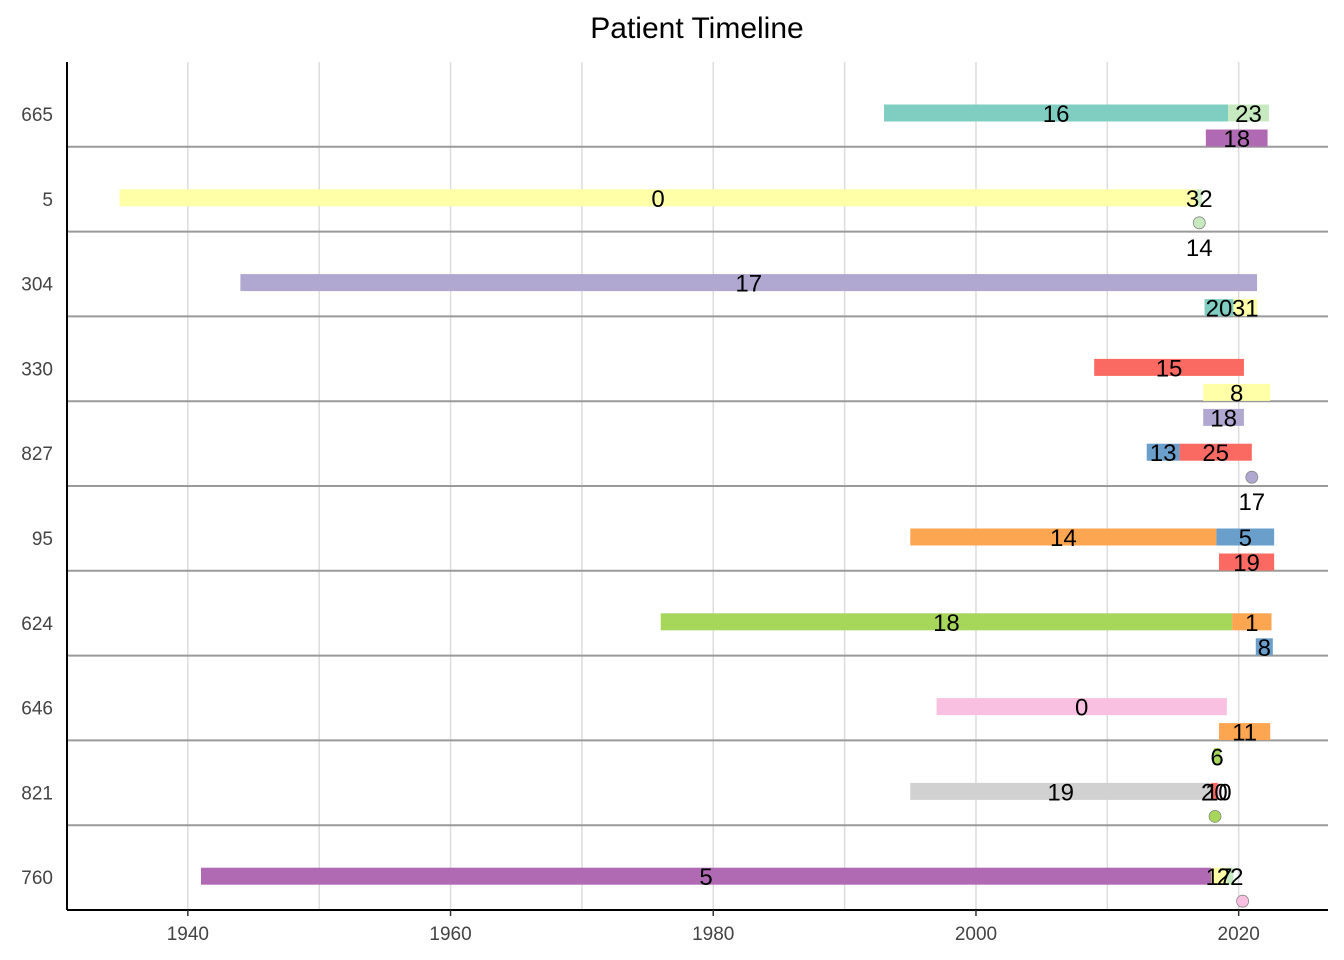 Image resolution: width=1344 pixels, height=960 pixels. I want to click on x-tick-label: 2000, so click(976, 934).